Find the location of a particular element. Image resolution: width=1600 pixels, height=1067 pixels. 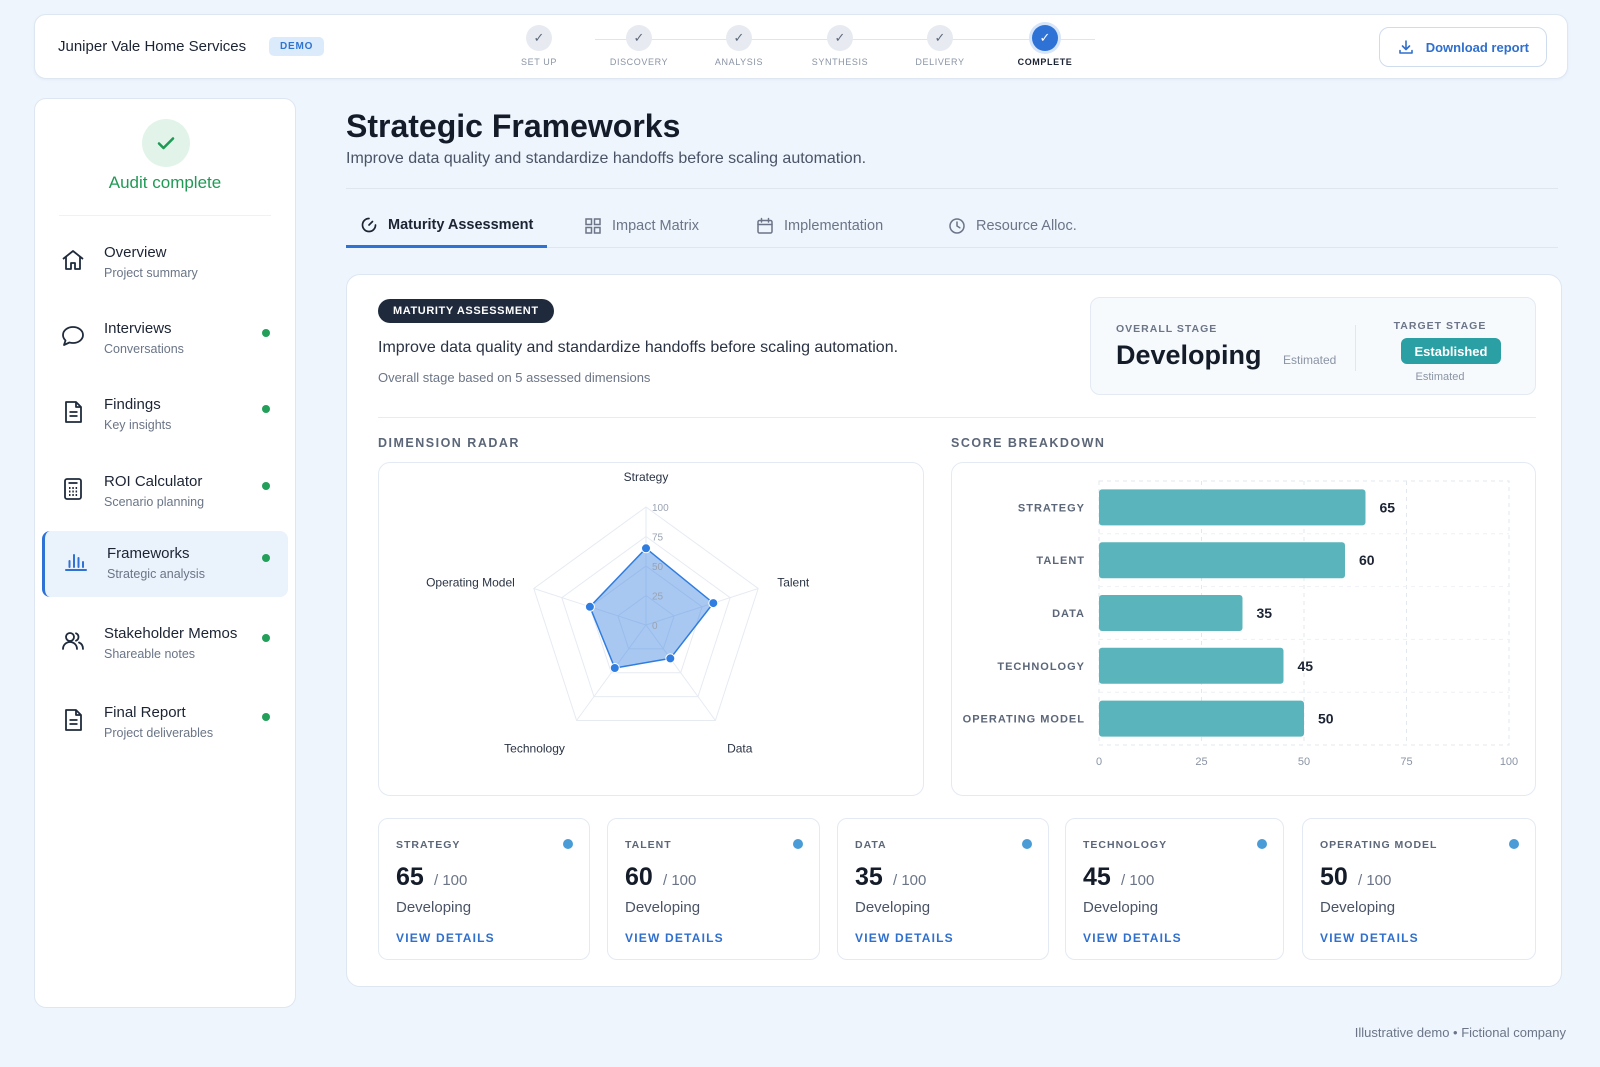

radar-tick-label: 25 is located at coordinates (658, 597).